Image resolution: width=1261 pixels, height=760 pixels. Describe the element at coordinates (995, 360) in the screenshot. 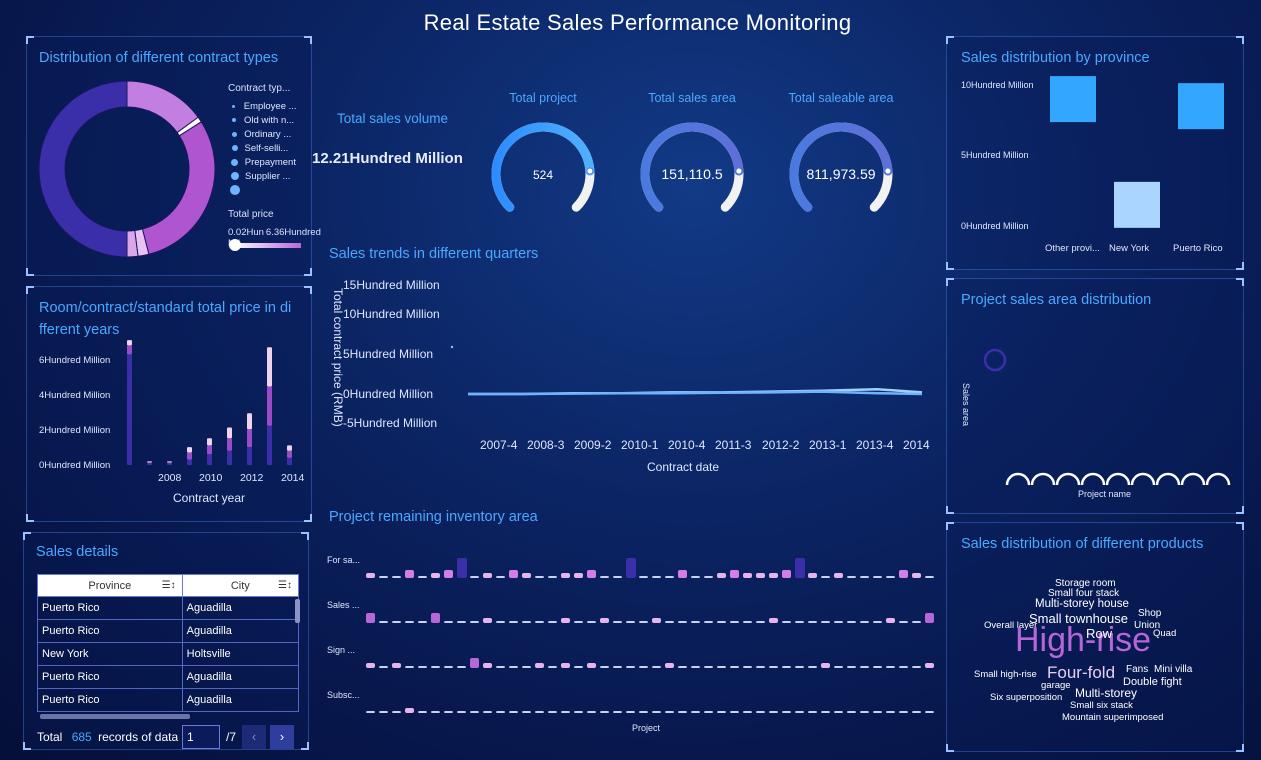

I see `project-area-point` at that location.